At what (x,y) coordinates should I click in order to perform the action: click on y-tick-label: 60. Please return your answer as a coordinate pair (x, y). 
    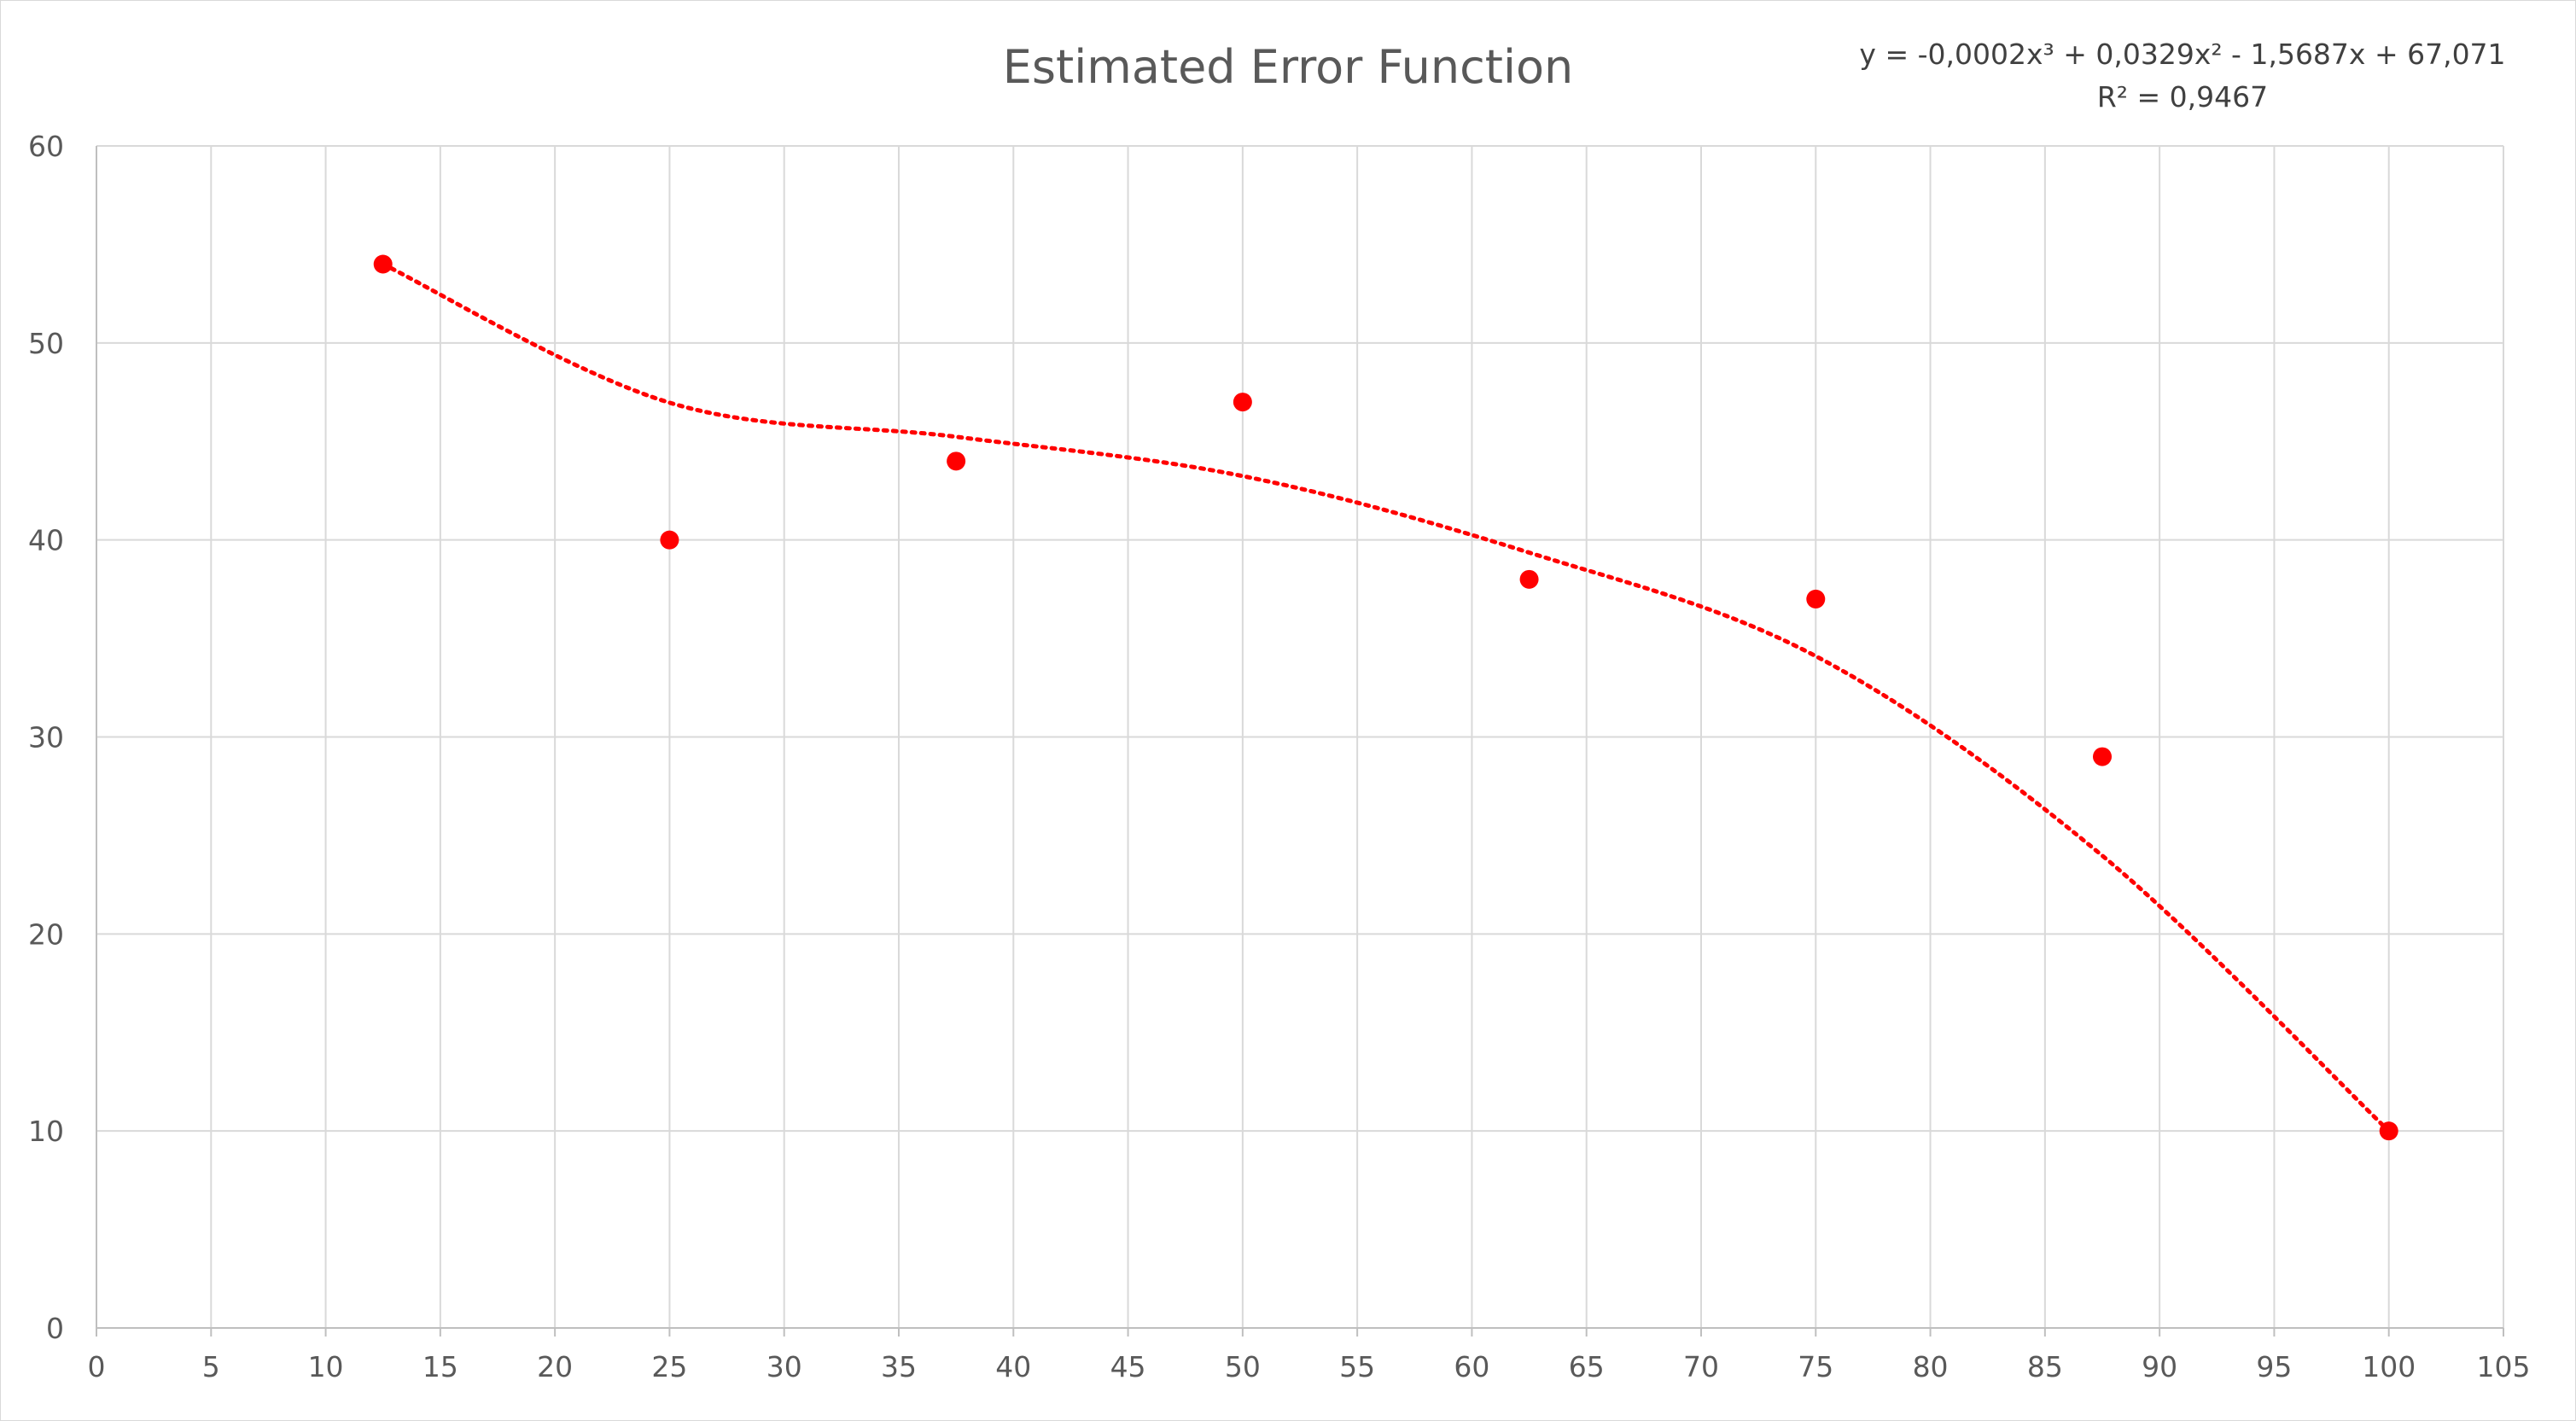
    Looking at the image, I should click on (46, 147).